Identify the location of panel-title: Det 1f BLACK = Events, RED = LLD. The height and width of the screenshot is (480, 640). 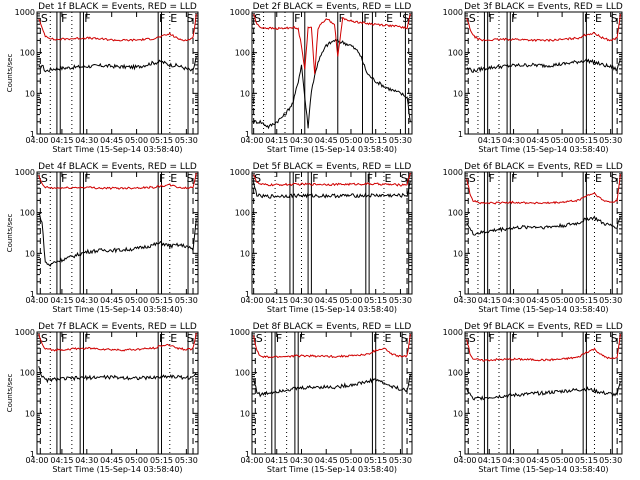
(117, 7).